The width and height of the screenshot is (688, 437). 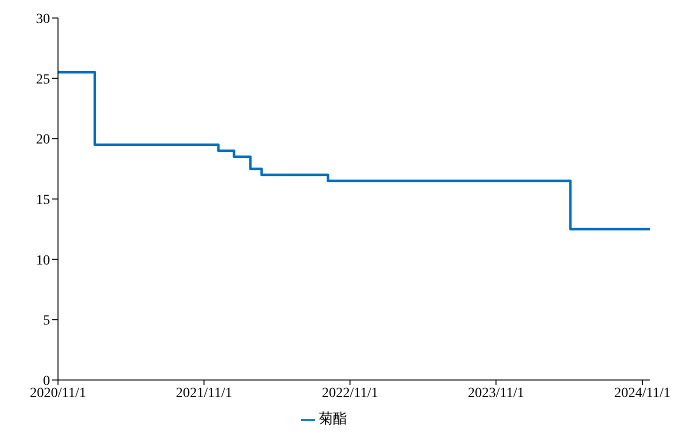 What do you see at coordinates (43, 19) in the screenshot?
I see `y-tick-label: 30` at bounding box center [43, 19].